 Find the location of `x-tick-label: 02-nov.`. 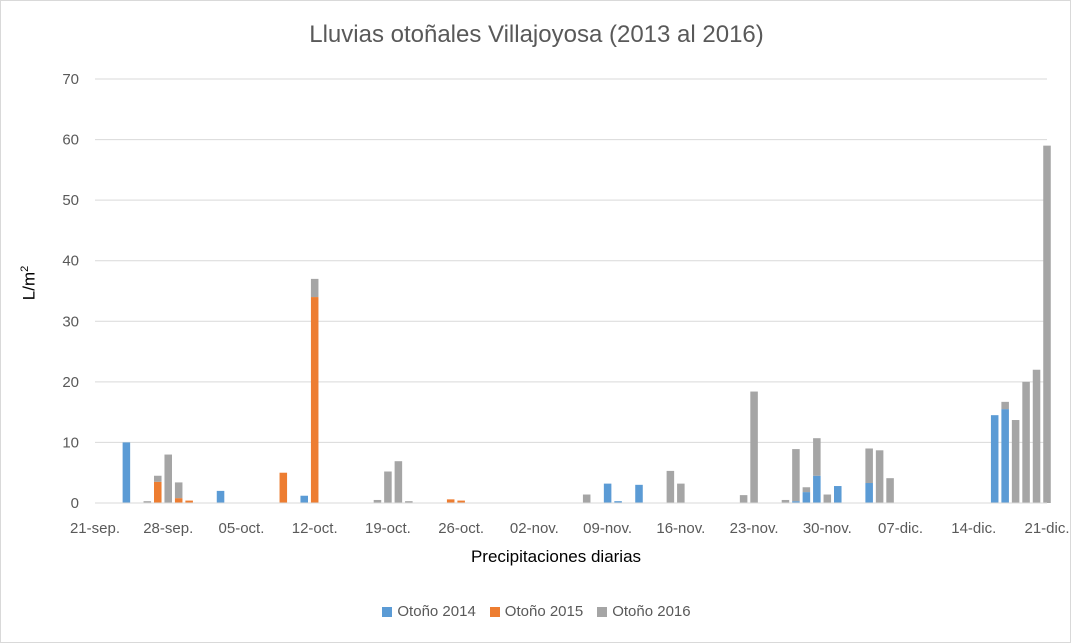

x-tick-label: 02-nov. is located at coordinates (534, 528).